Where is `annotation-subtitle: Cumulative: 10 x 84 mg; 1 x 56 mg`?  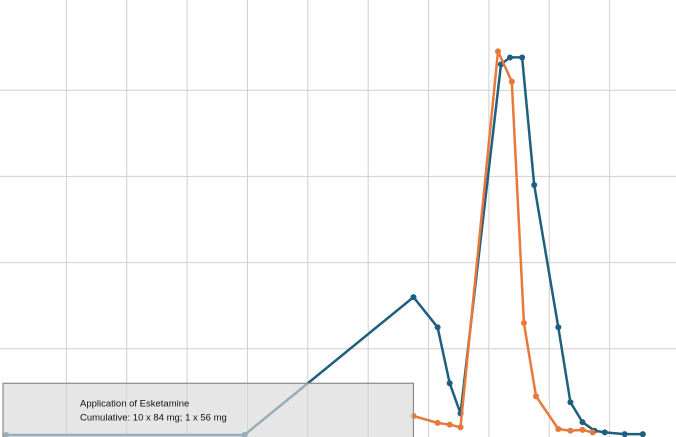 annotation-subtitle: Cumulative: 10 x 84 mg; 1 x 56 mg is located at coordinates (153, 417).